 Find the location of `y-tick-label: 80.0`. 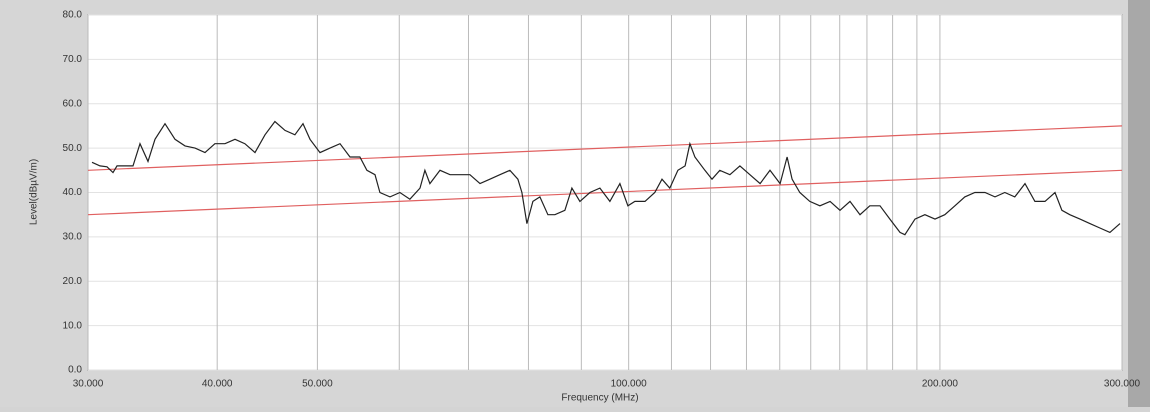

y-tick-label: 80.0 is located at coordinates (73, 15).